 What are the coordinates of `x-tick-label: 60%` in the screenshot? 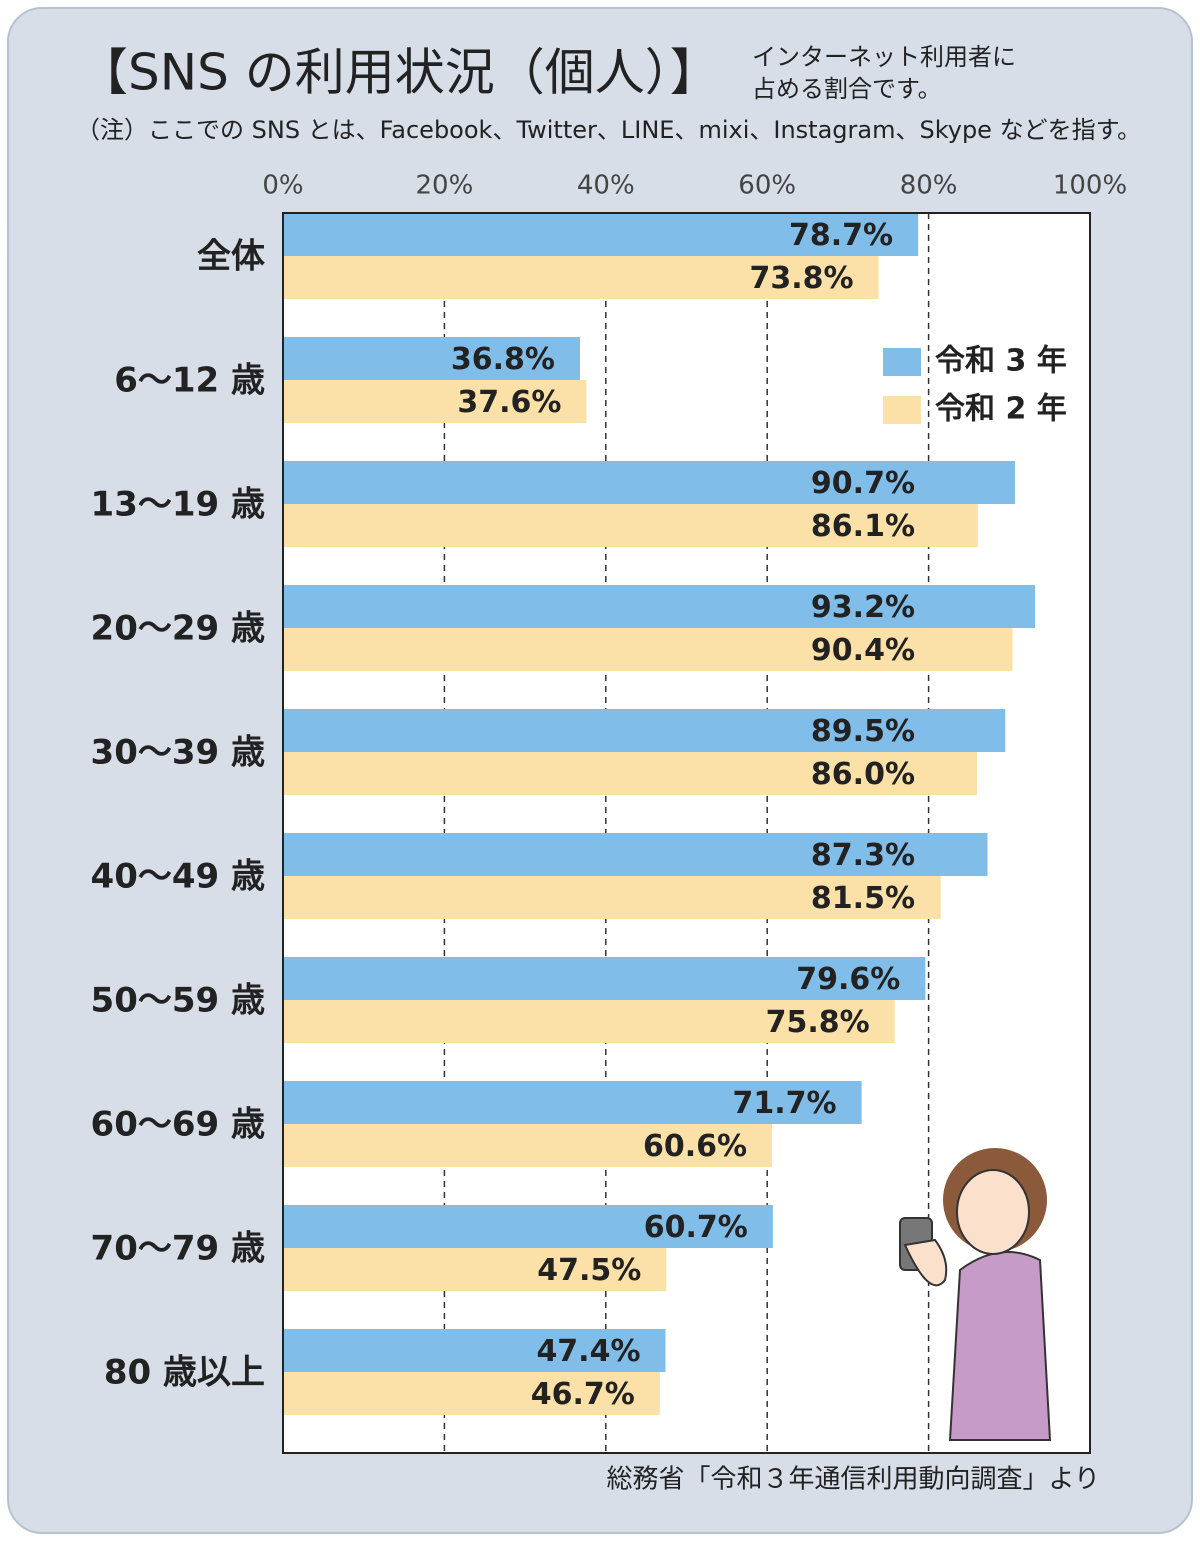 It's located at (767, 186).